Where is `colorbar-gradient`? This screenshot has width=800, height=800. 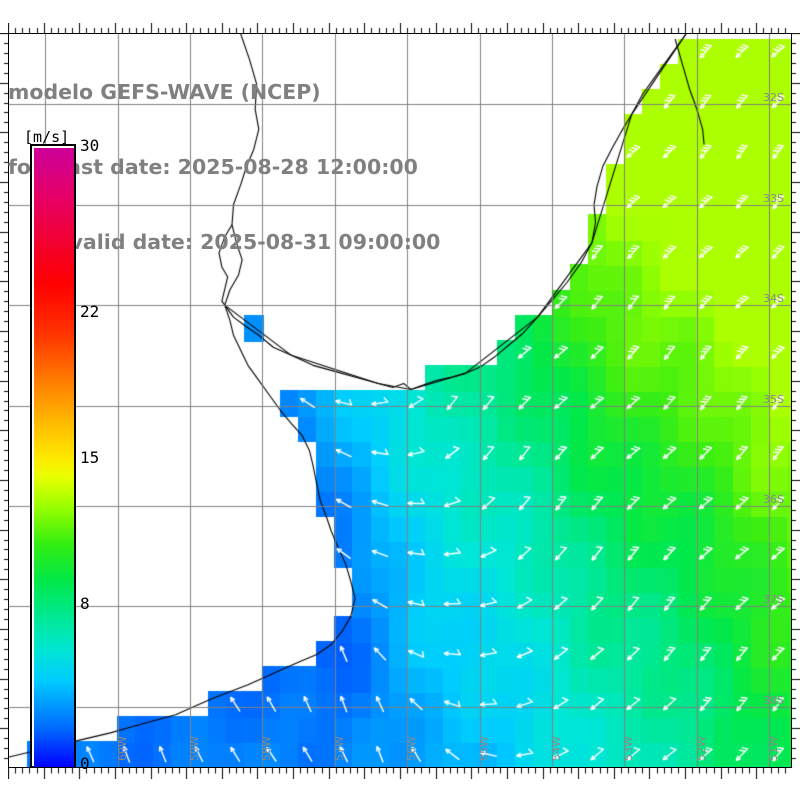
colorbar-gradient is located at coordinates (54, 457).